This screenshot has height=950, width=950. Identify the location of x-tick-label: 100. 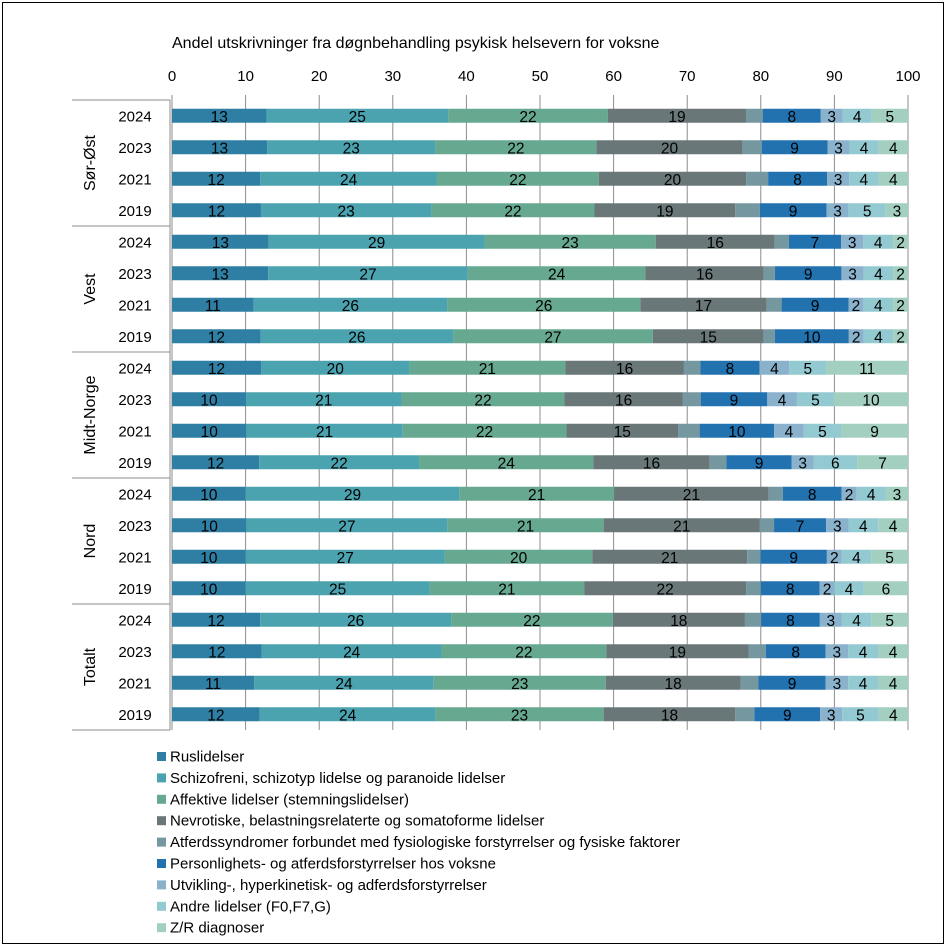
(907, 76).